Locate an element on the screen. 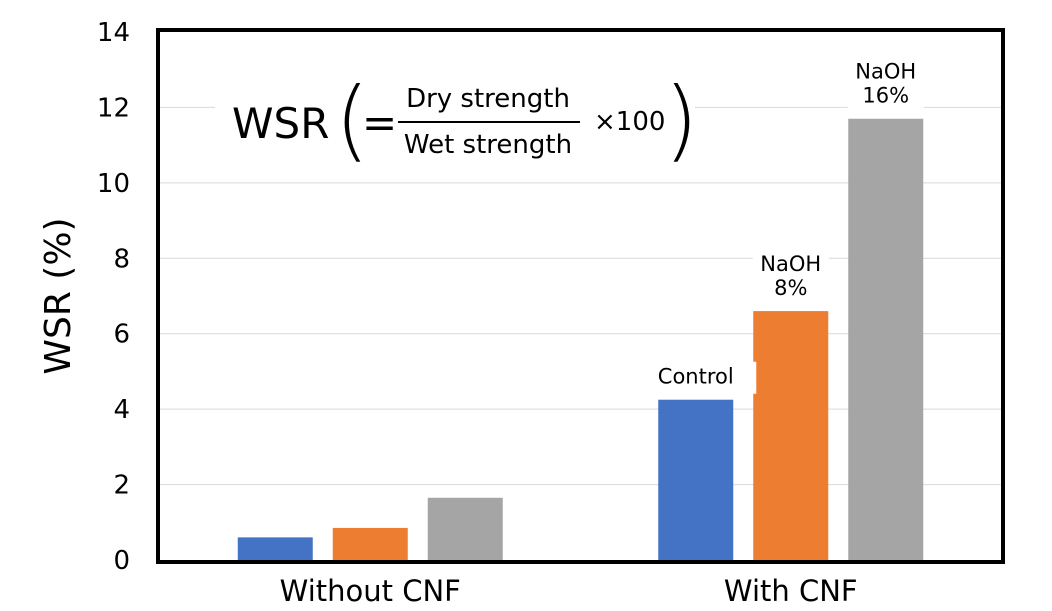 Image resolution: width=1052 pixels, height=611 pixels. wsr-formula: WSR ( = Dry strength Wet strength ×100 ) is located at coordinates (456, 119).